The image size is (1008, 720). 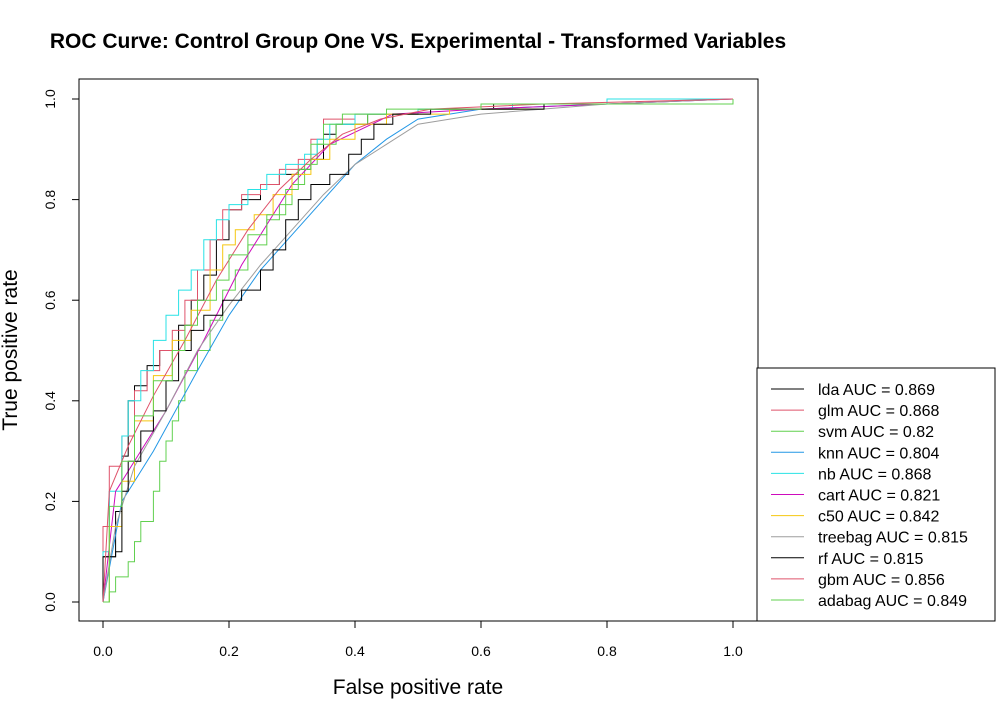 I want to click on legend-label: knn AUC = 0.804, so click(x=879, y=453).